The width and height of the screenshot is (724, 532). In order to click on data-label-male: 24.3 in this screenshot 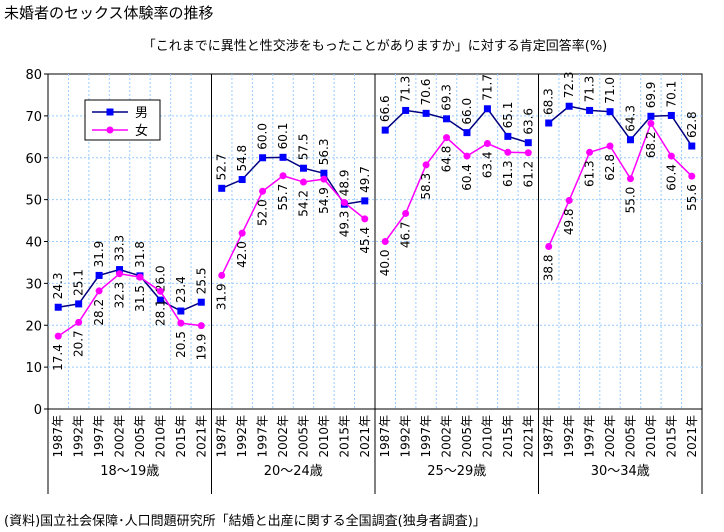, I will do `click(58, 286)`.